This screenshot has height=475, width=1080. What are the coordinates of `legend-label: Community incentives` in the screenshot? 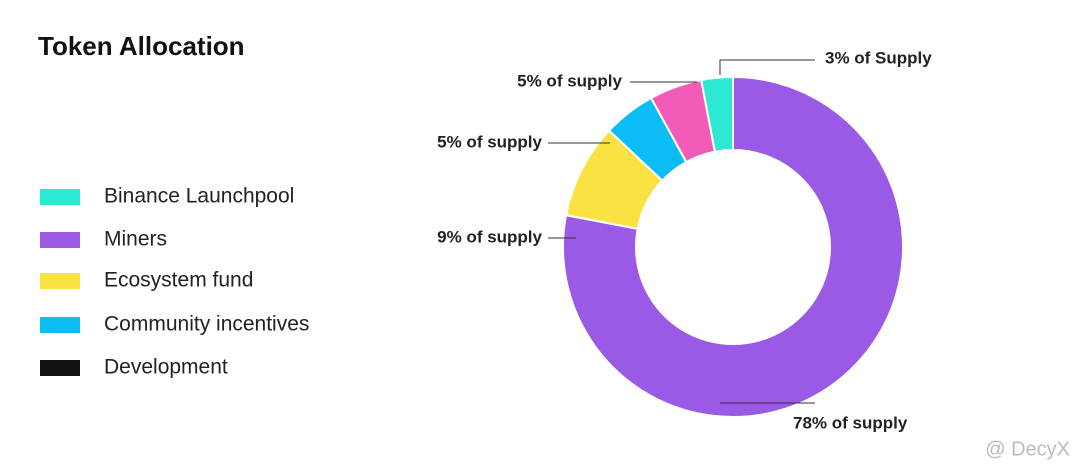 It's located at (206, 324).